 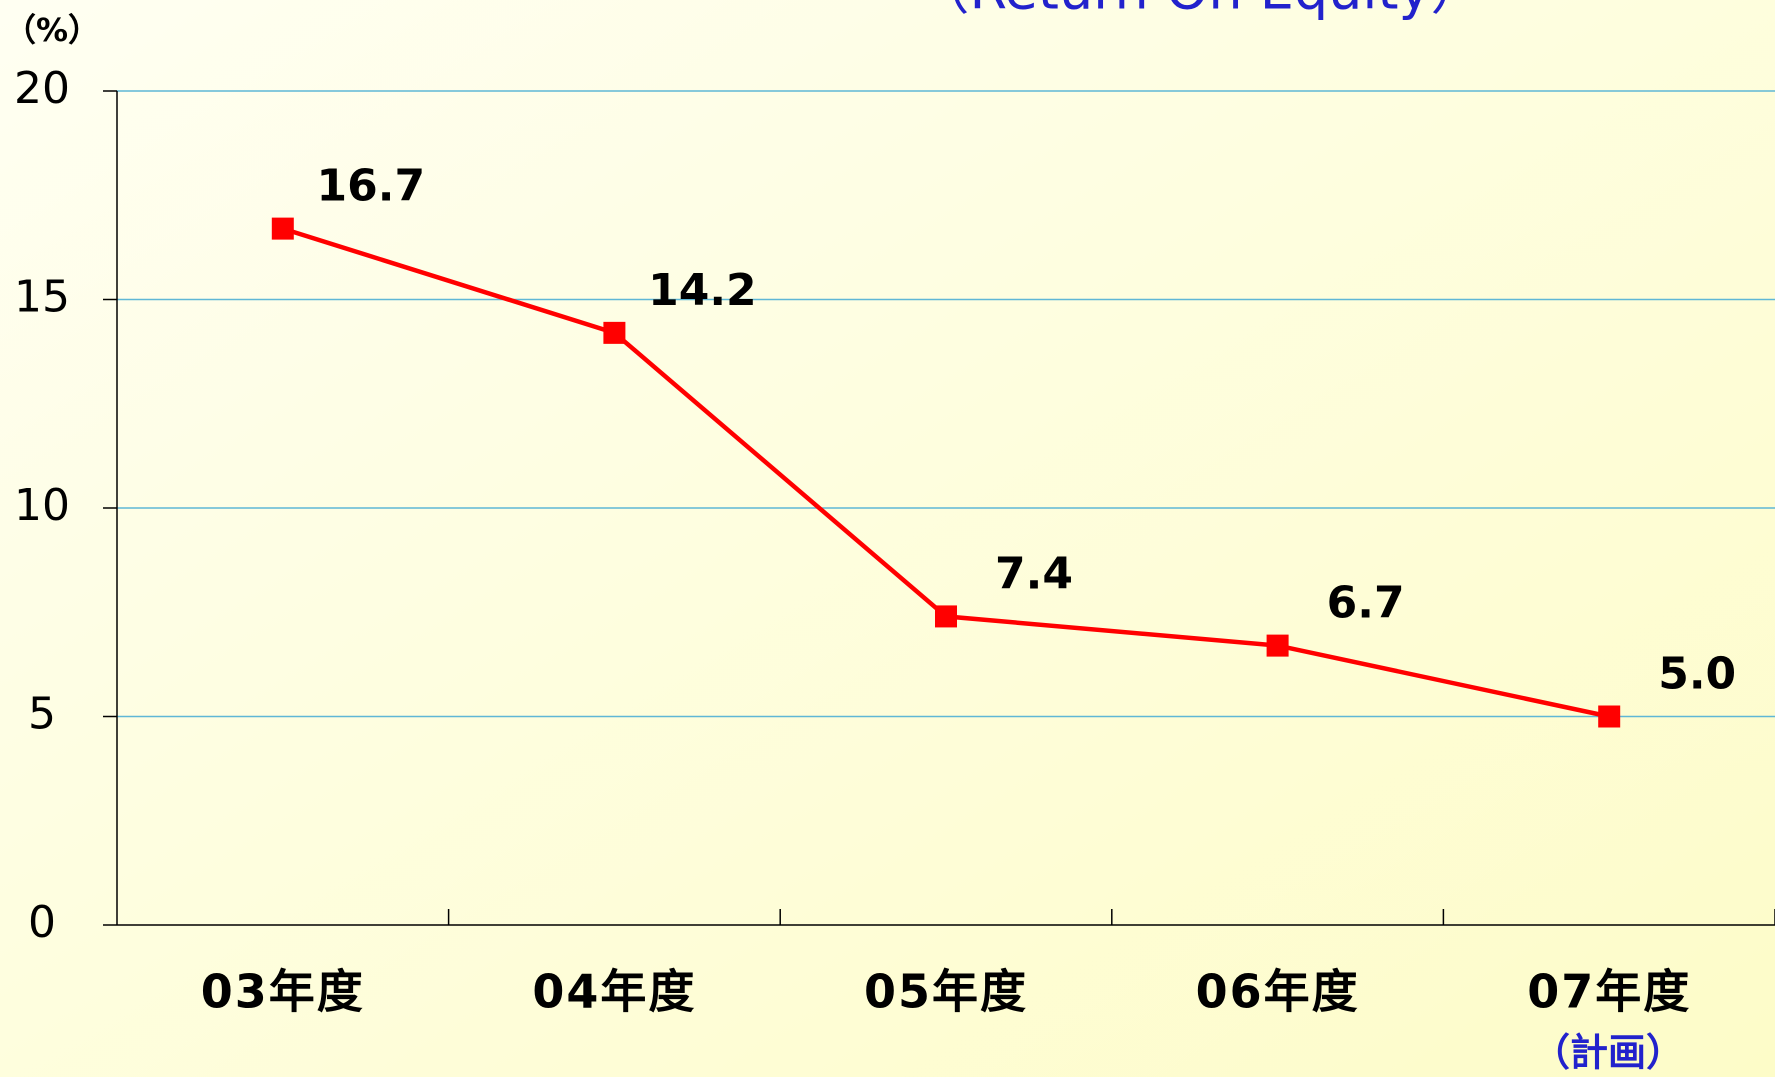 I want to click on y-tick-label: 5, so click(x=42, y=714).